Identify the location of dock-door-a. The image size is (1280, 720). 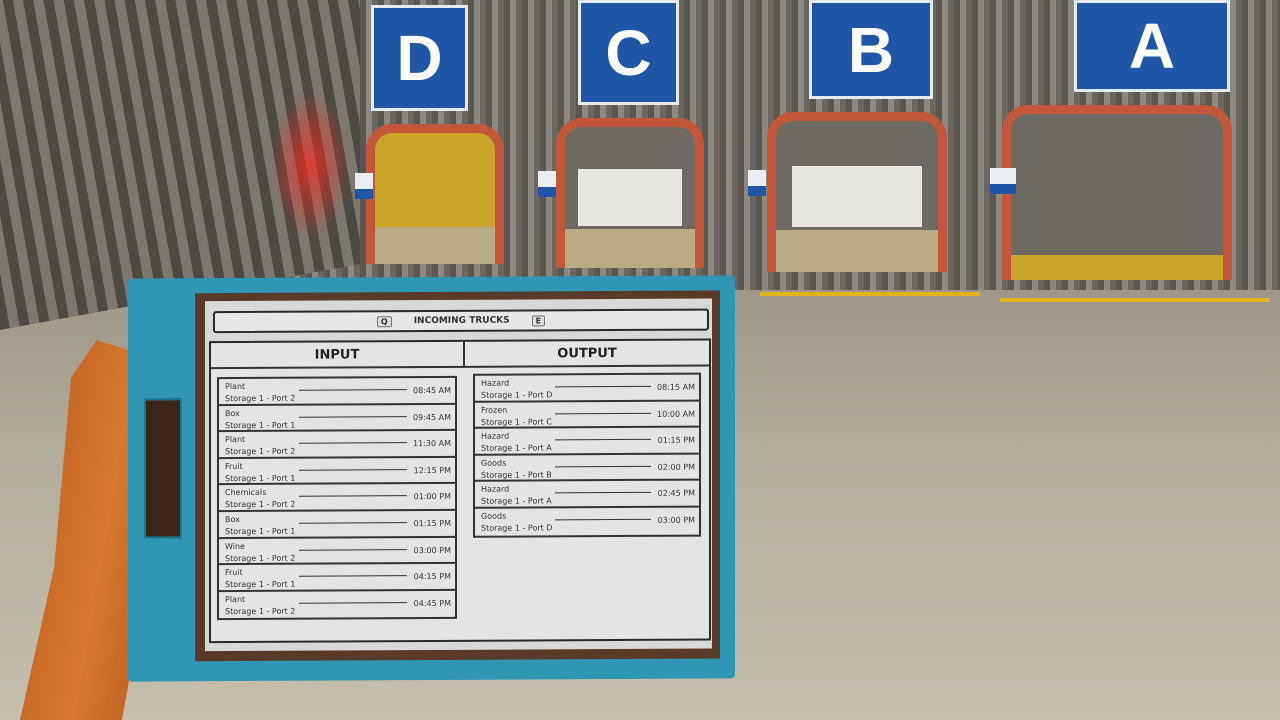
(1117, 192).